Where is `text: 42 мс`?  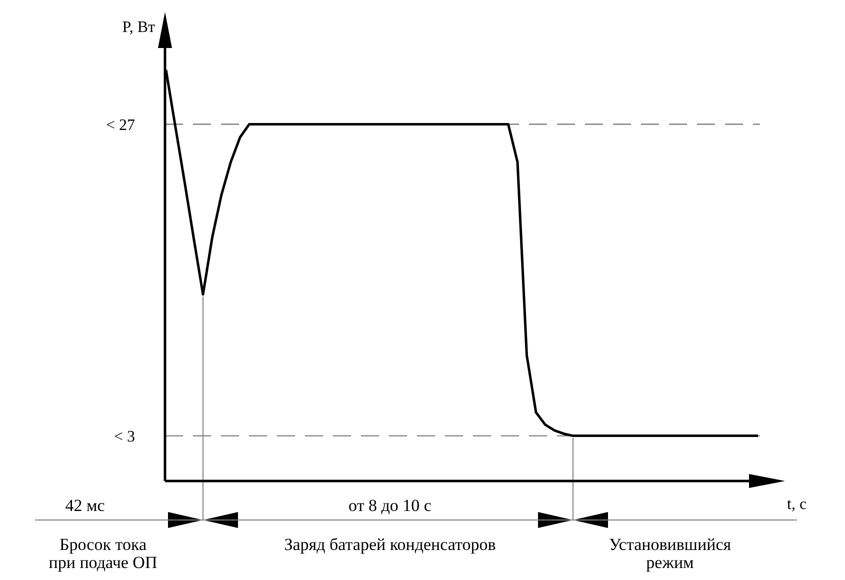 text: 42 мс is located at coordinates (85, 505).